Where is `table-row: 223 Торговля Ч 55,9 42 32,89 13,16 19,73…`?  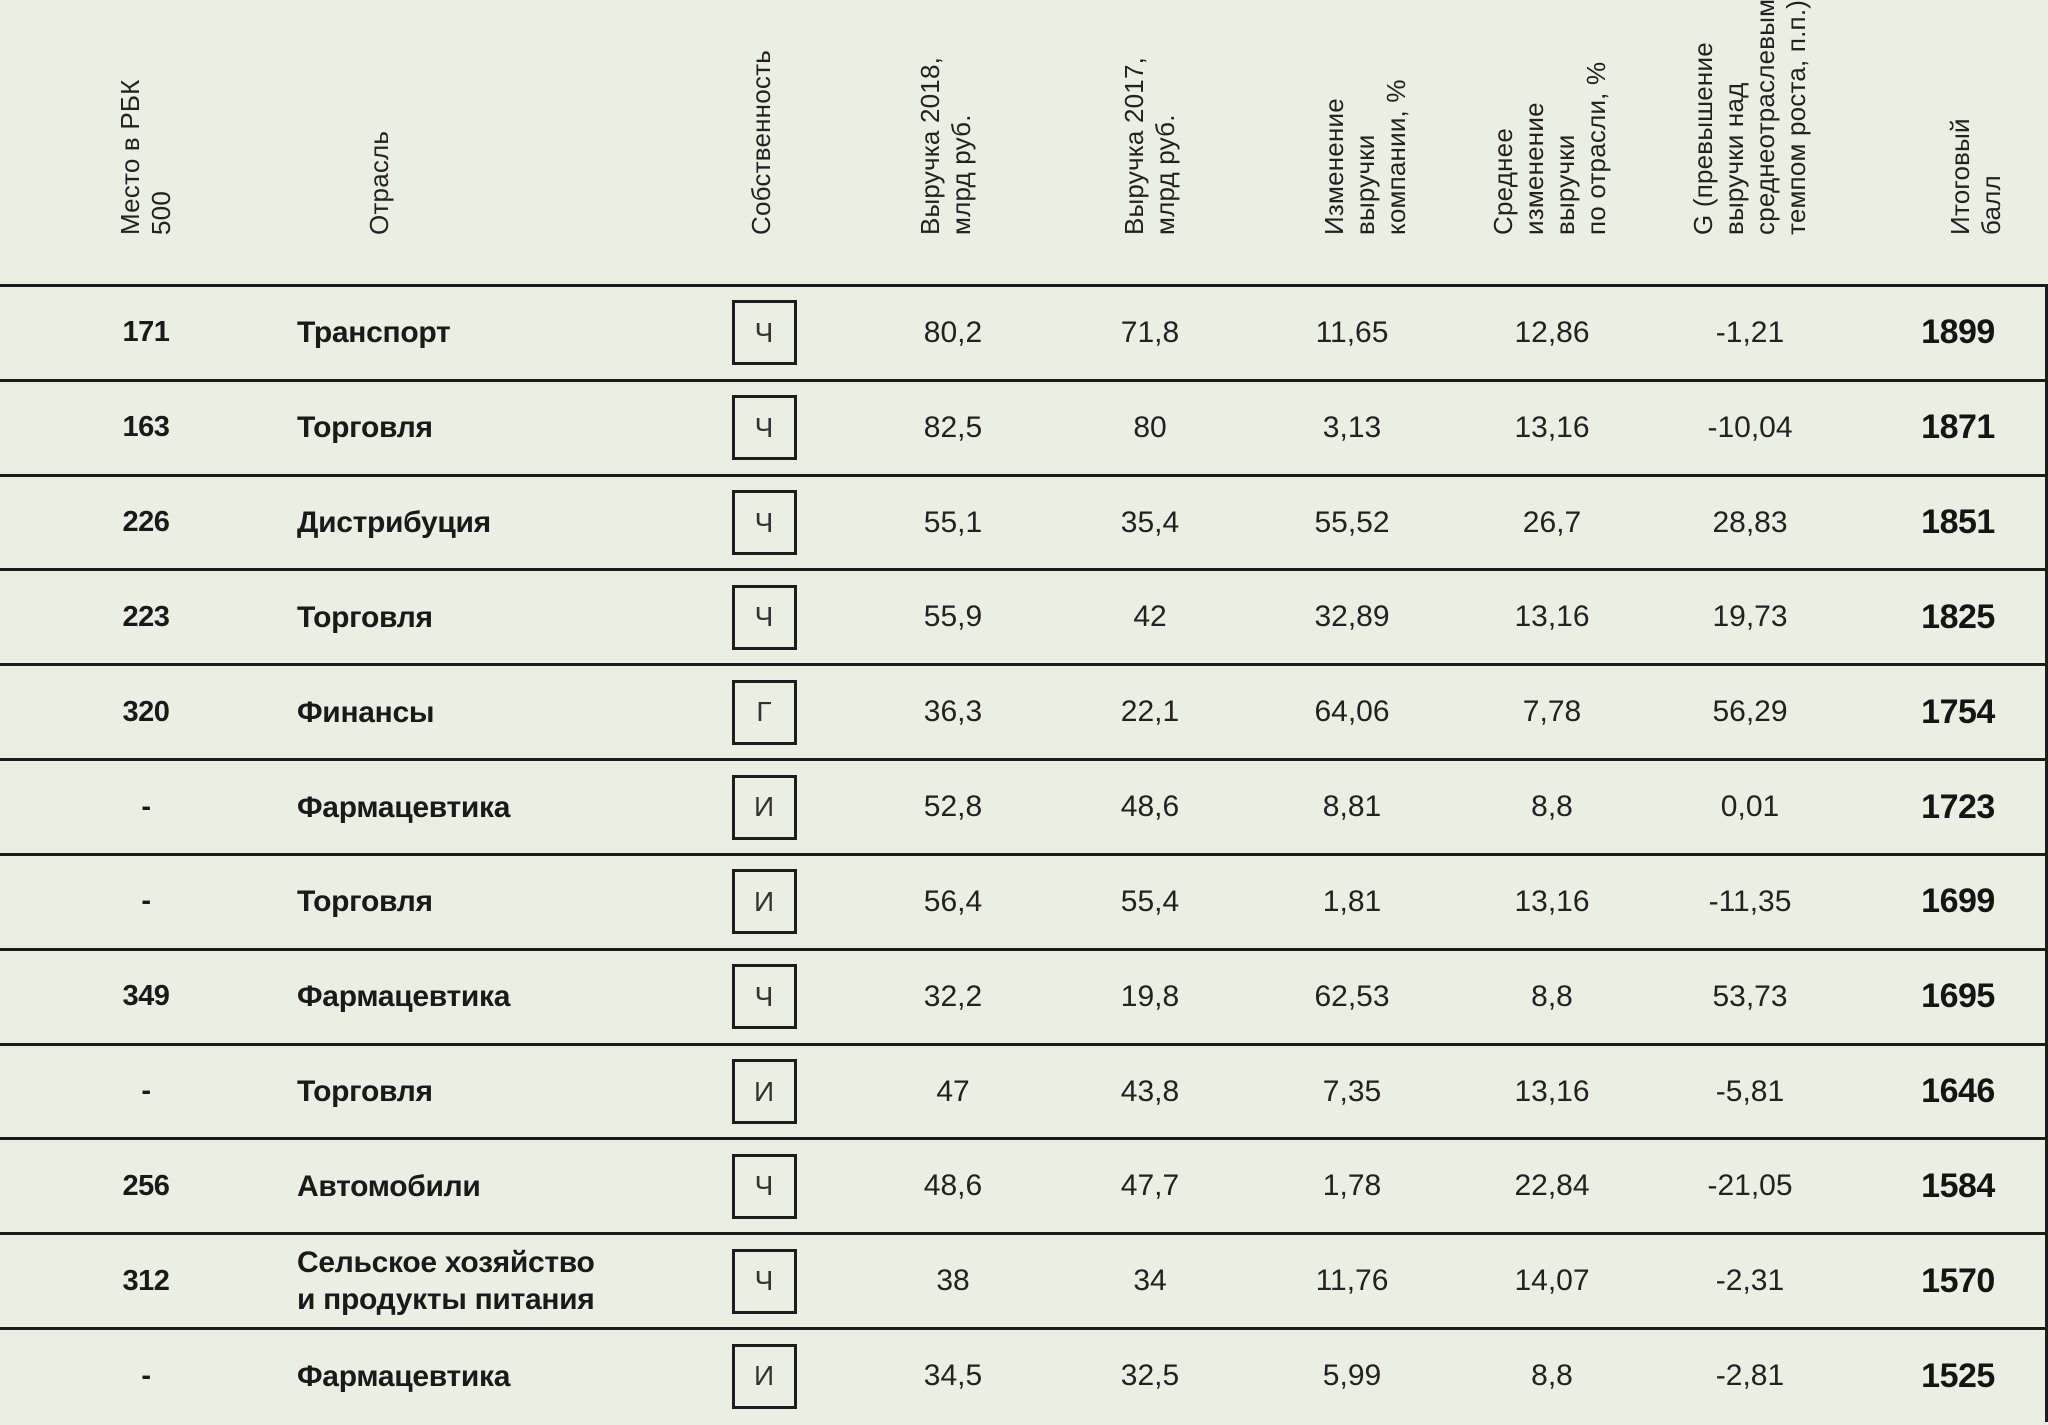
table-row: 223 Торговля Ч 55,9 42 32,89 13,16 19,73… is located at coordinates (1022, 615).